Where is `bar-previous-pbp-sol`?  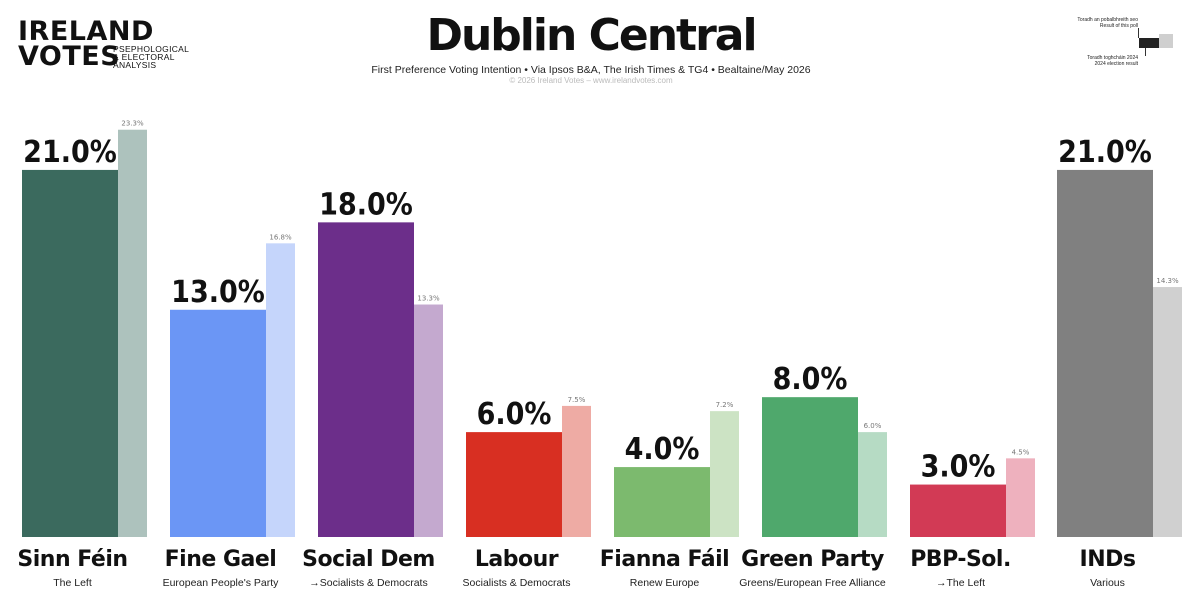 bar-previous-pbp-sol is located at coordinates (1020, 497).